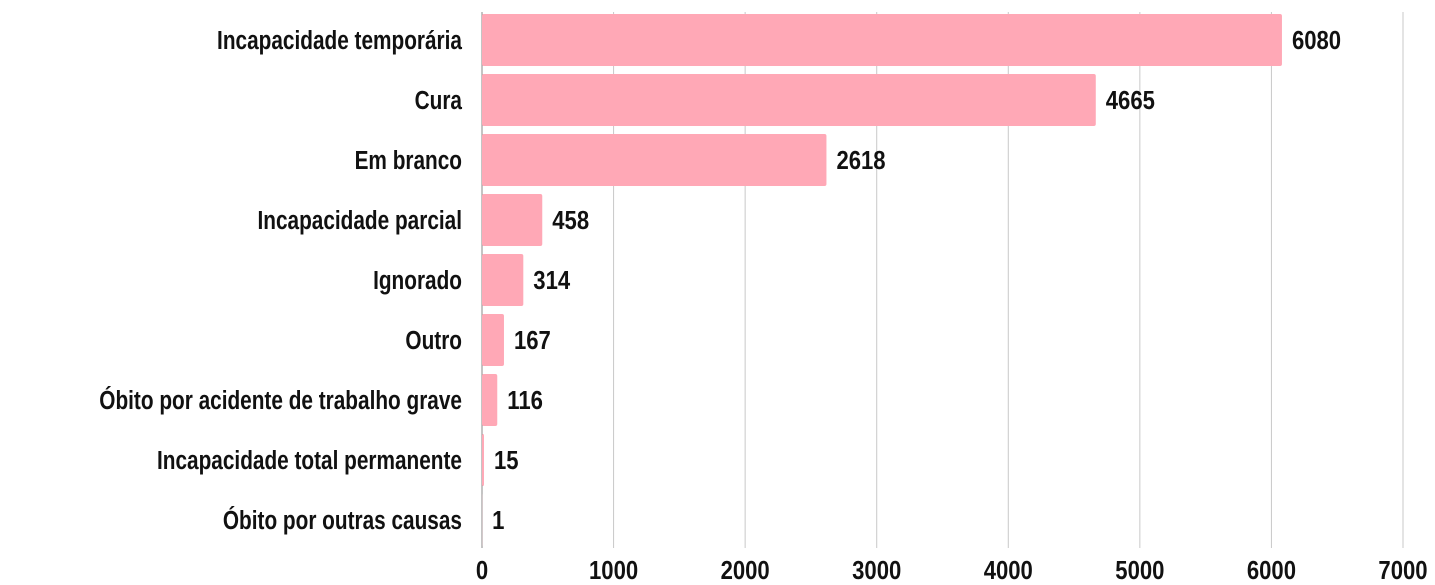 This screenshot has width=1435, height=585. Describe the element at coordinates (745, 570) in the screenshot. I see `x-tick-label: 2000` at that location.